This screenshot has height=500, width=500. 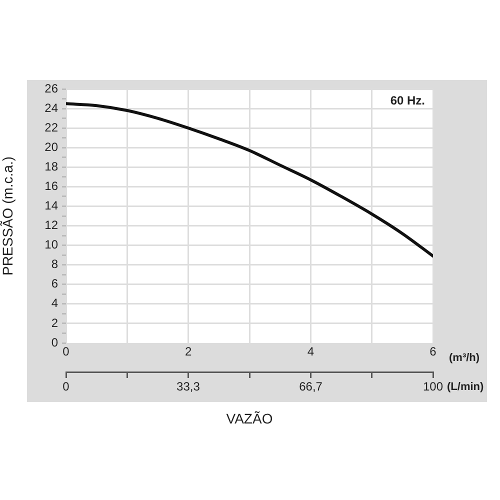 What do you see at coordinates (188, 351) in the screenshot?
I see `x-tick-label: 2` at bounding box center [188, 351].